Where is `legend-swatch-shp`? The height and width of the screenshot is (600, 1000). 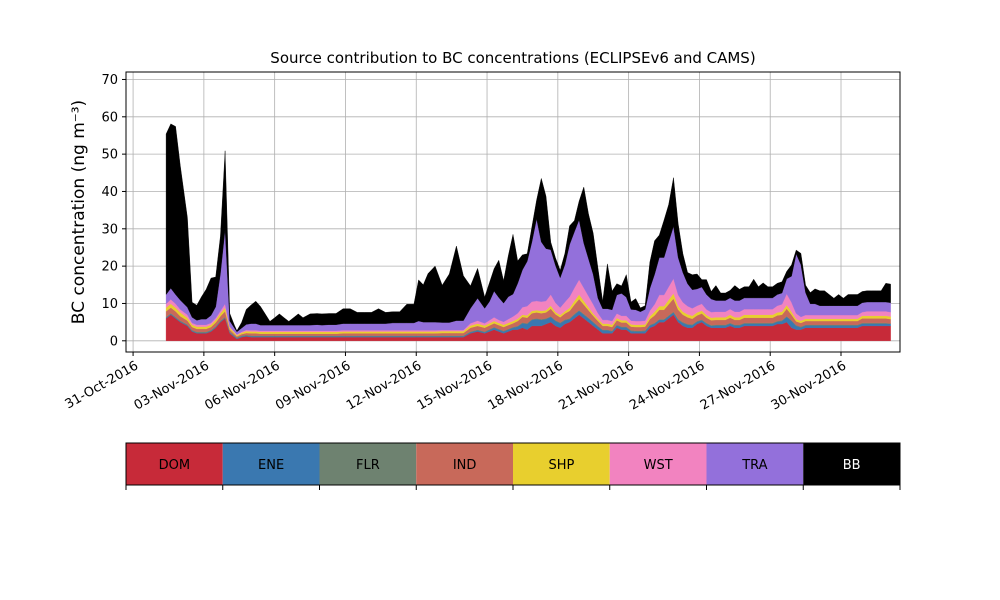
legend-swatch-shp is located at coordinates (561, 464).